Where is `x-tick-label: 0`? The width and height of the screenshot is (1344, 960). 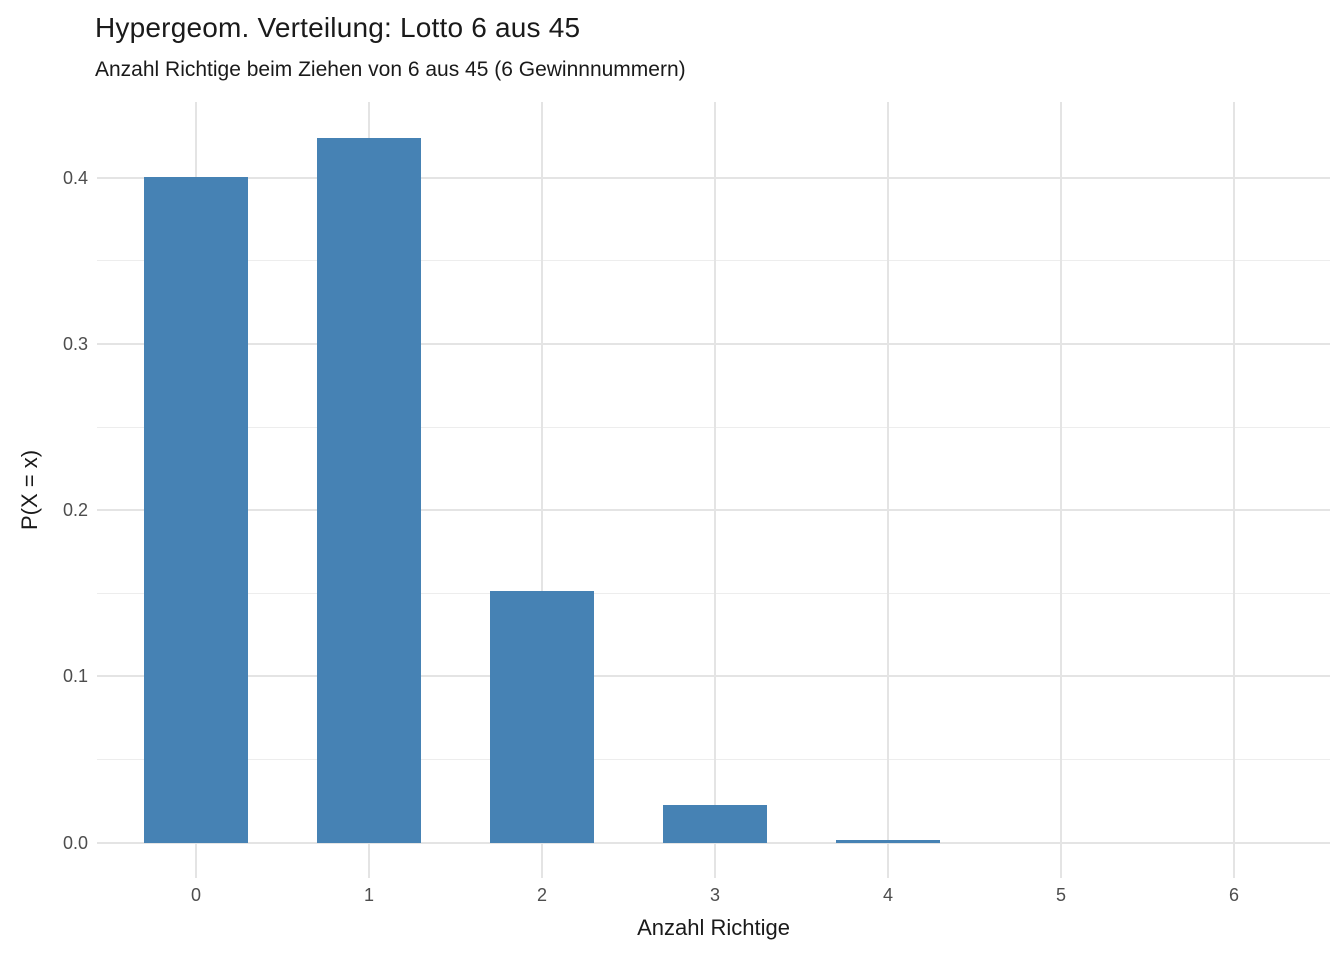 x-tick-label: 0 is located at coordinates (195, 895).